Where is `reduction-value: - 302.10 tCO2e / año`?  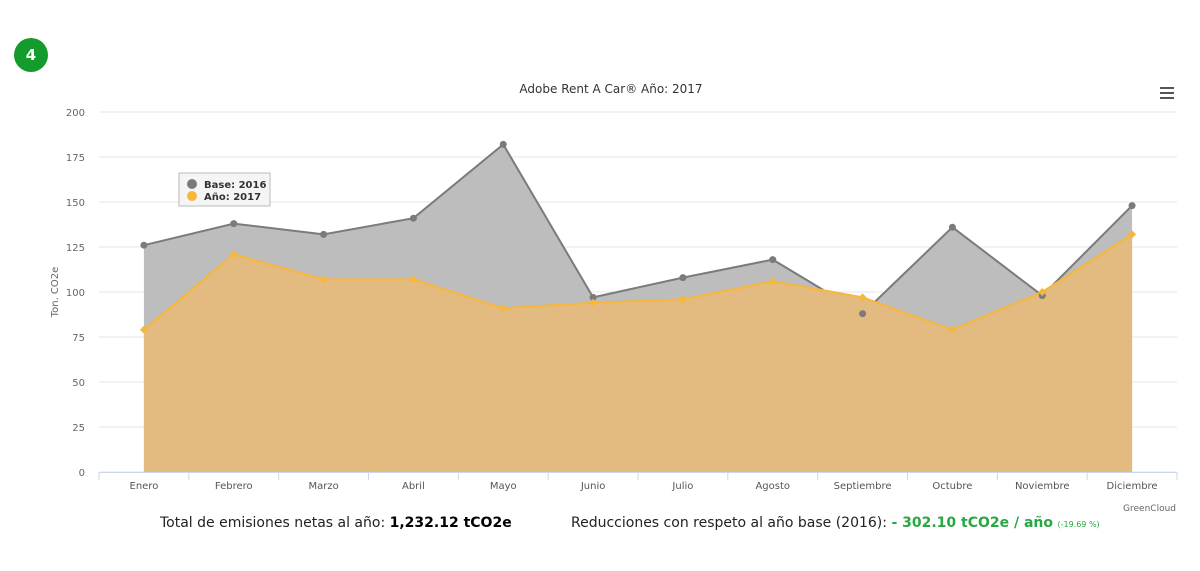 reduction-value: - 302.10 tCO2e / año is located at coordinates (972, 523).